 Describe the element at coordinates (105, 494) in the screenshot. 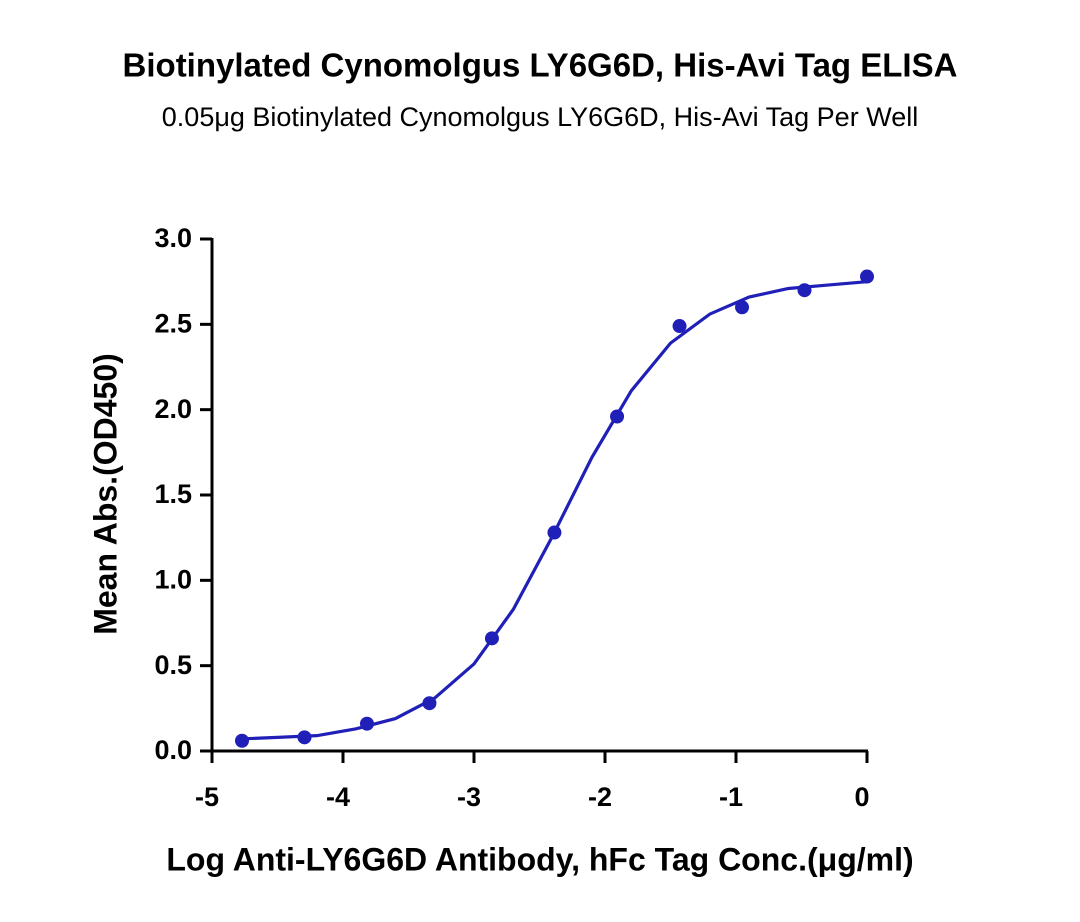

I see `y-axis-title: Mean Abs.(OD450)` at that location.